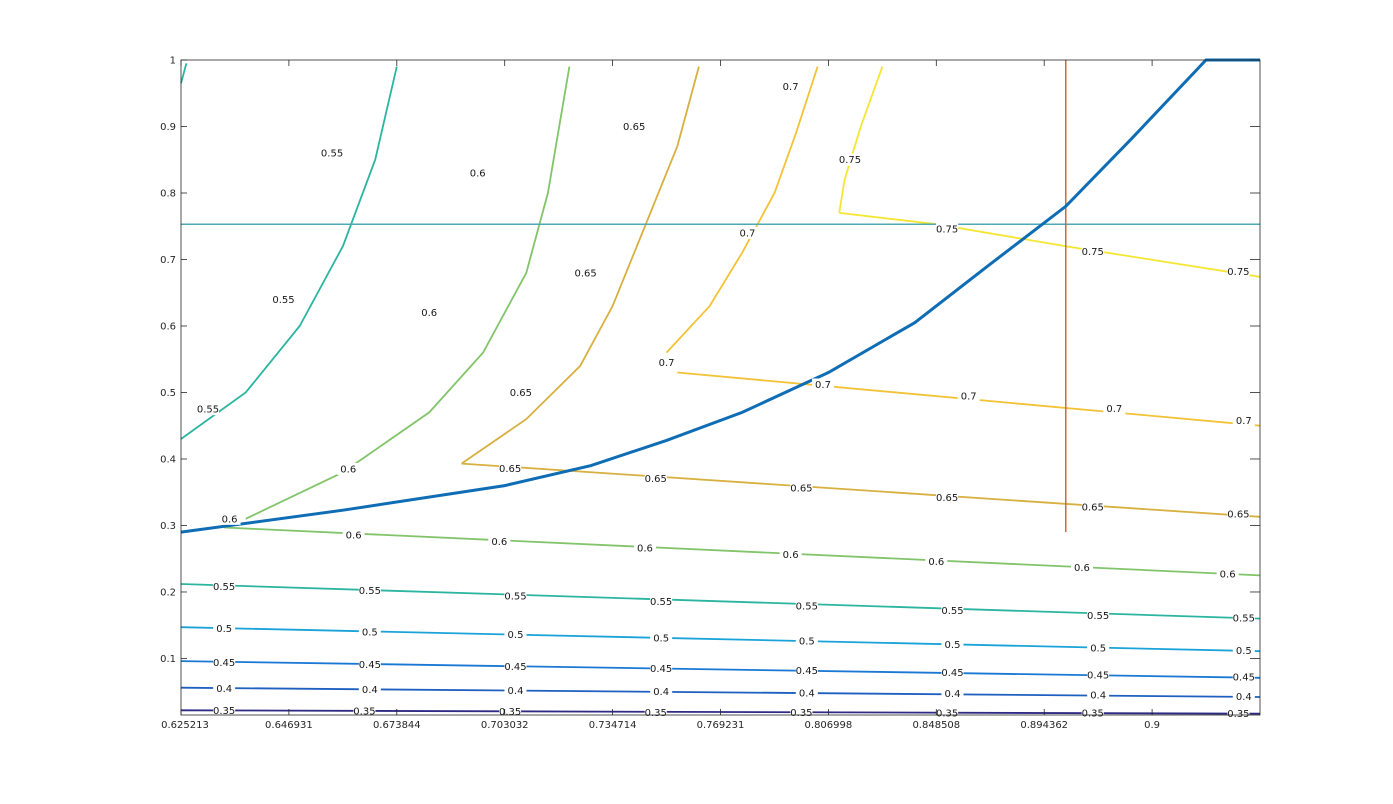  What do you see at coordinates (173, 61) in the screenshot?
I see `y-tick-label: 1` at bounding box center [173, 61].